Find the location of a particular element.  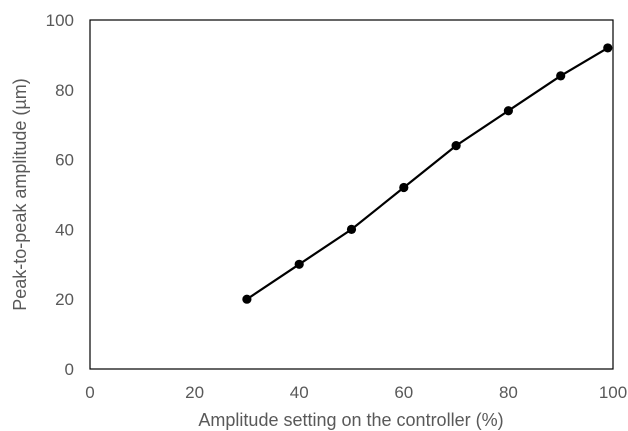

y-tick-label: 0 is located at coordinates (69, 369).